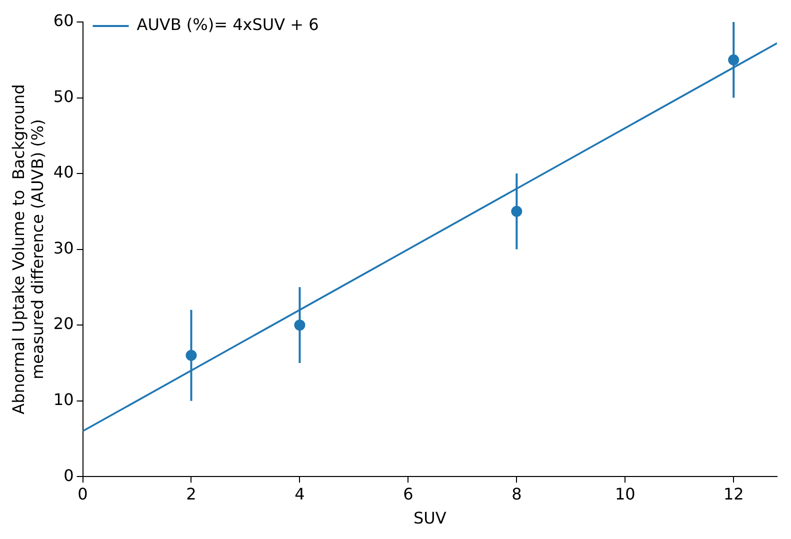 The height and width of the screenshot is (539, 791). What do you see at coordinates (27, 249) in the screenshot?
I see `y-axis-title: Abnormal Uptake Volume to Background measured difference (AUVB) (%)` at bounding box center [27, 249].